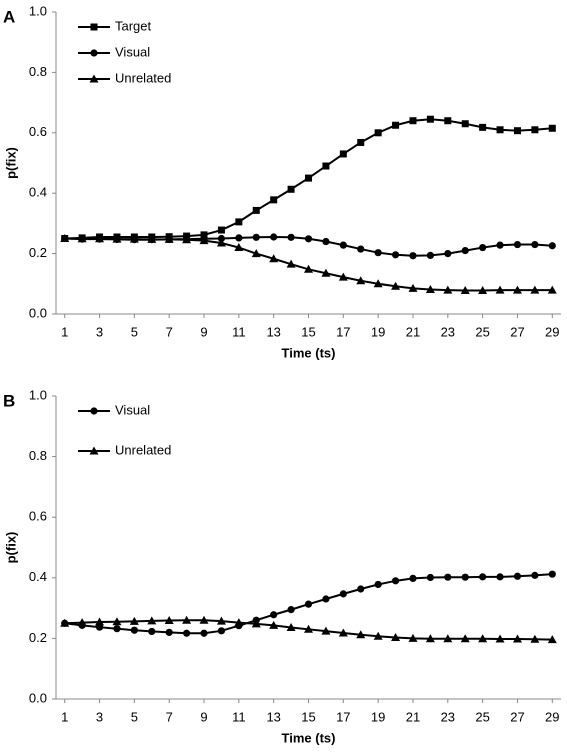 This screenshot has height=754, width=567. I want to click on x-tick-label: 21, so click(413, 716).